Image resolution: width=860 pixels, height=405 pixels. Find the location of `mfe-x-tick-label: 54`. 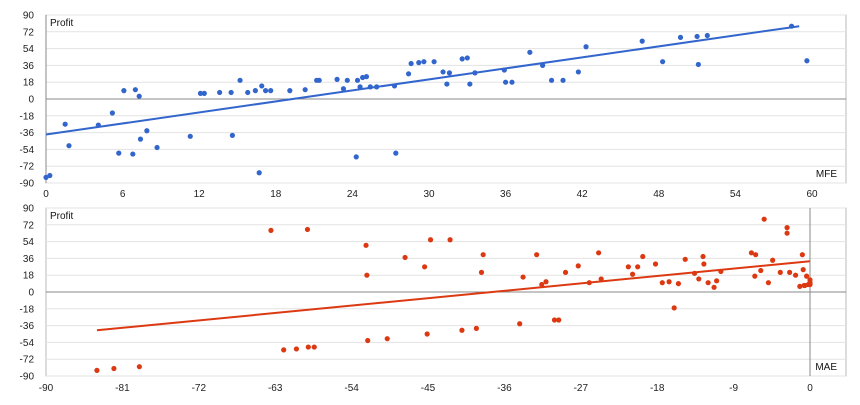

mfe-x-tick-label: 54 is located at coordinates (736, 194).